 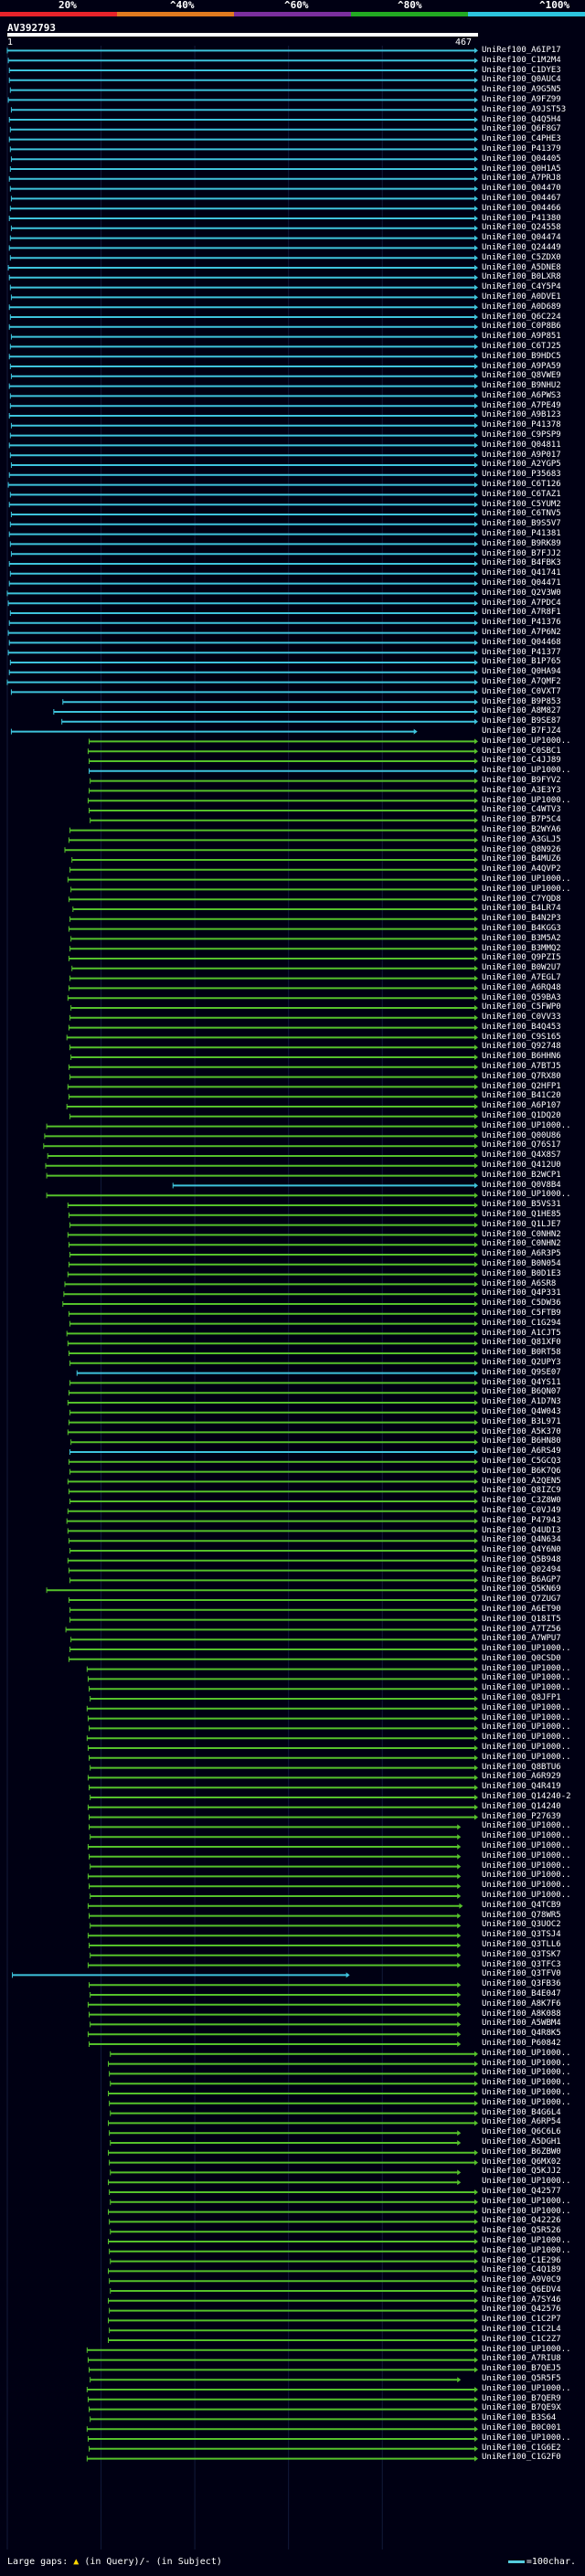 I want to click on hit-label: UniRef100_C4Q189, so click(x=521, y=2270).